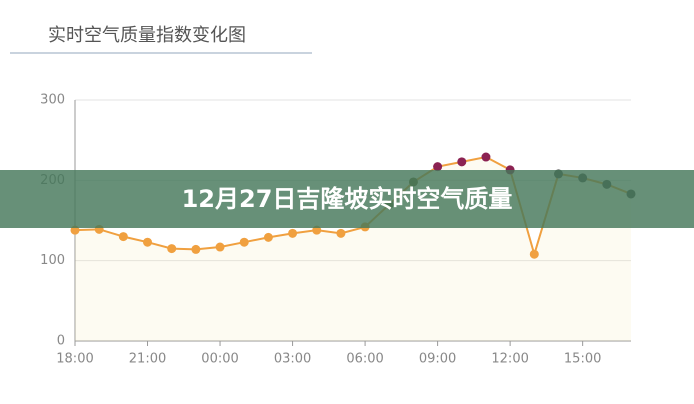 The height and width of the screenshot is (404, 694). I want to click on x-tick-label: 06:00, so click(364, 359).